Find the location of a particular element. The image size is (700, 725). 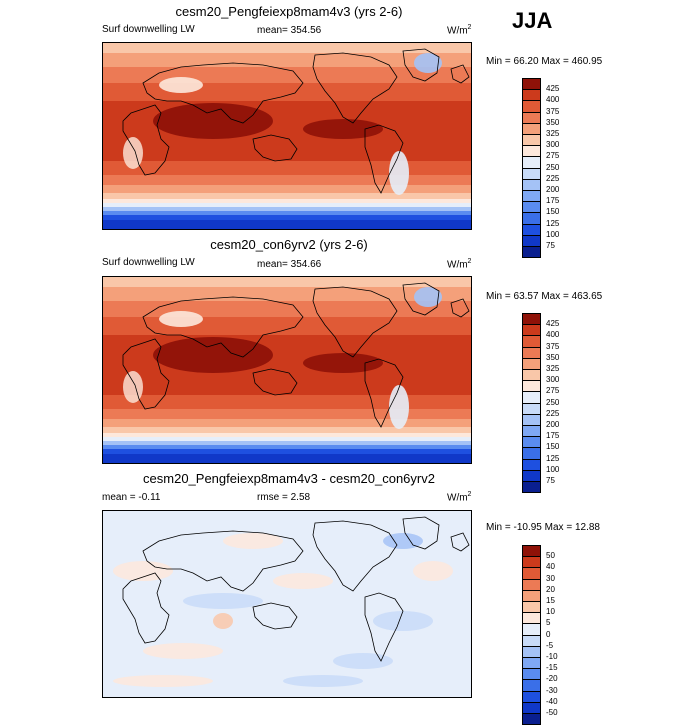

colorbar-tick-label: 300 is located at coordinates (553, 380).